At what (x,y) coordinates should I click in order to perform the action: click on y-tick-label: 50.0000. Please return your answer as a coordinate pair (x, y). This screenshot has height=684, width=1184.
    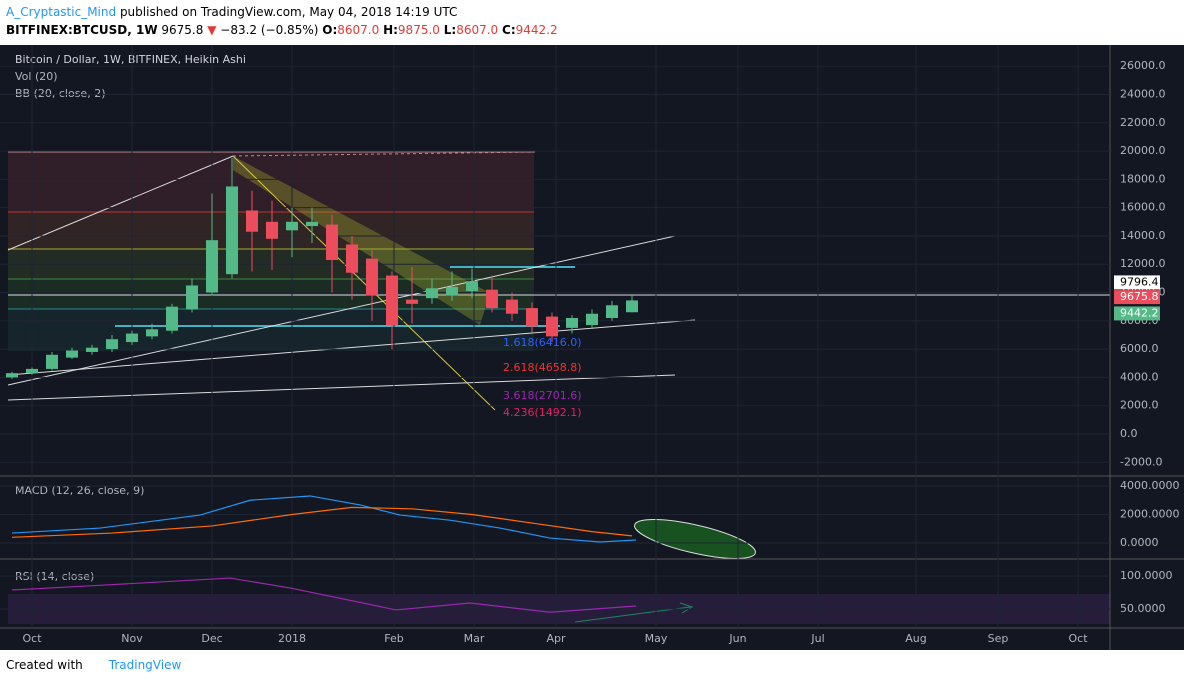
    Looking at the image, I should click on (1143, 608).